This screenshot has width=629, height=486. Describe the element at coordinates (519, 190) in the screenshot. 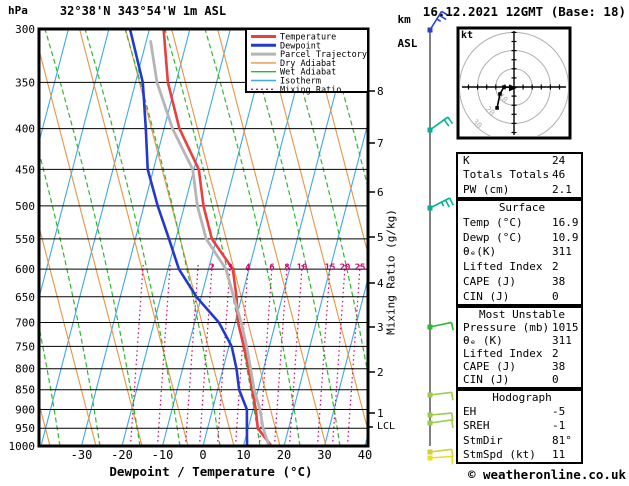

I see `panel-row: PW (cm) 2.1` at that location.